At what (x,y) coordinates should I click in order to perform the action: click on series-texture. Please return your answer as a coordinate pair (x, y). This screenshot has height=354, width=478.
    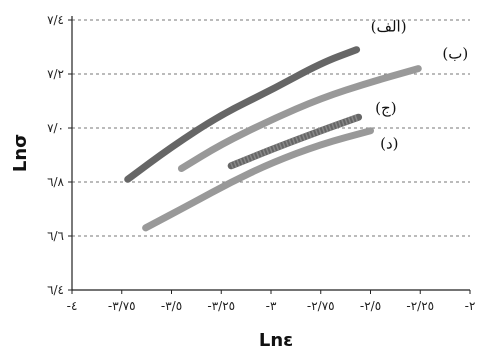
    Looking at the image, I should click on (294, 141).